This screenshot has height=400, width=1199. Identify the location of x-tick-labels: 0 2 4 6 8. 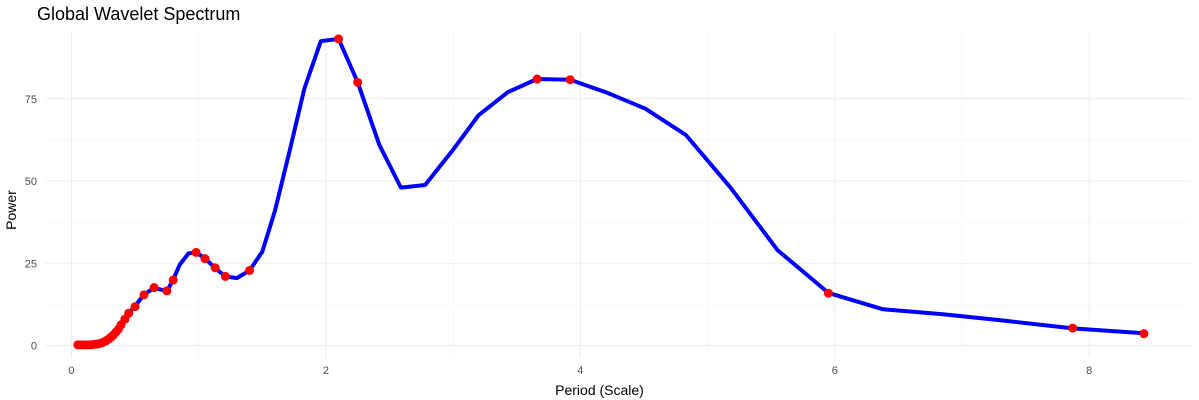
(580, 371).